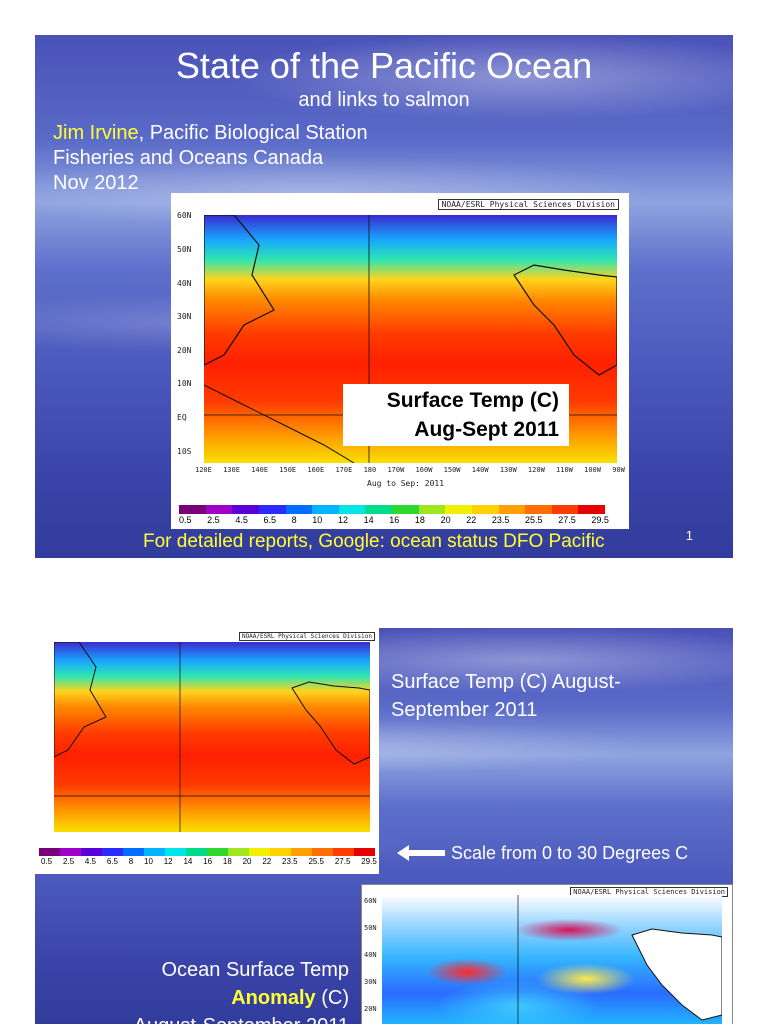 This screenshot has height=1024, width=768. What do you see at coordinates (570, 853) in the screenshot?
I see `scale-note: Scale from 0 to 30 Degrees C` at bounding box center [570, 853].